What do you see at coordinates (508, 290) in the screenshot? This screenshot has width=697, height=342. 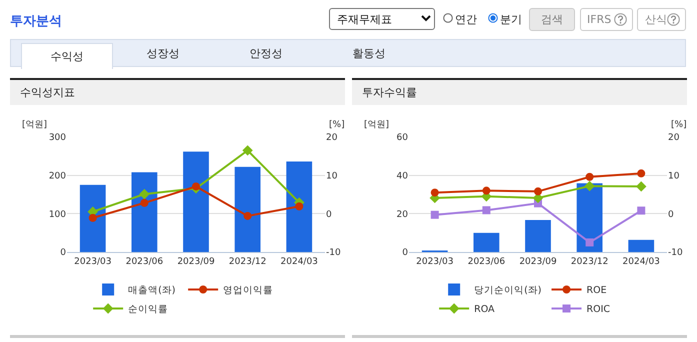 I see `legend-label: 당기순이익(좌)` at bounding box center [508, 290].